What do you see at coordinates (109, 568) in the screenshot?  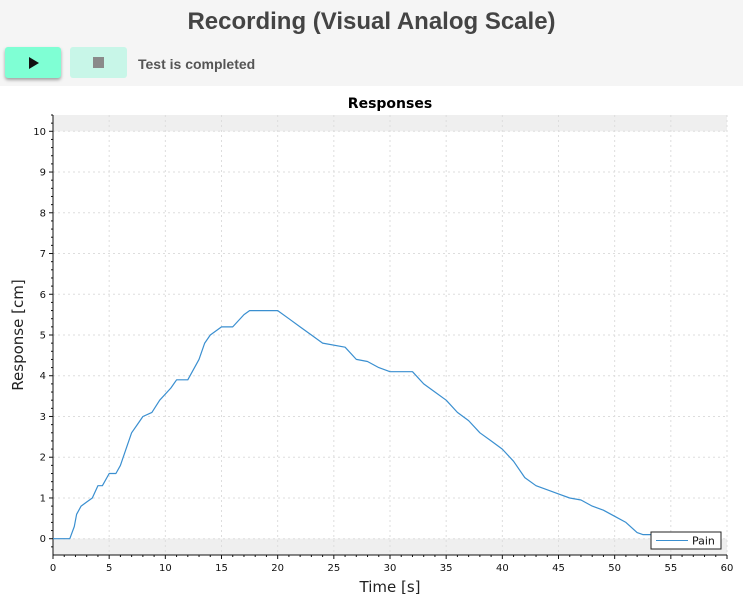 I see `x-tick-label: 5` at bounding box center [109, 568].